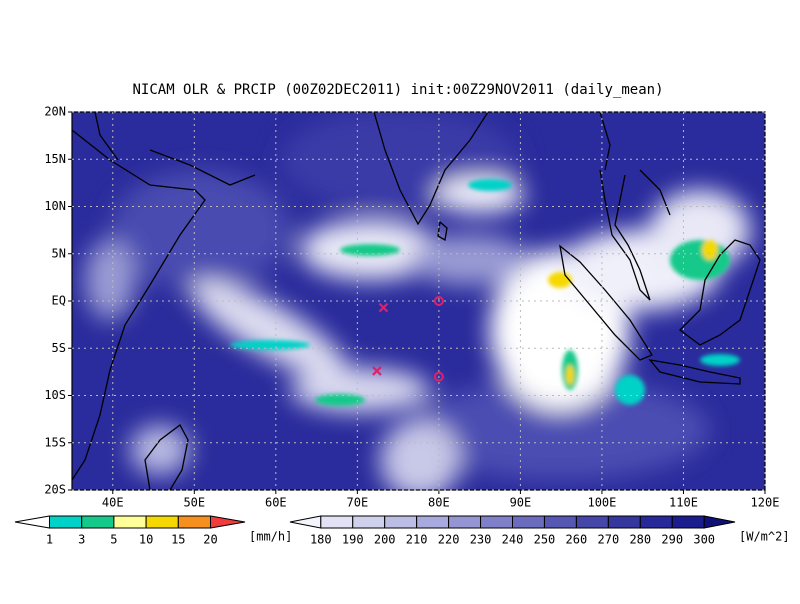 The width and height of the screenshot is (800, 604). What do you see at coordinates (439, 503) in the screenshot?
I see `lon-label: 80E` at bounding box center [439, 503].